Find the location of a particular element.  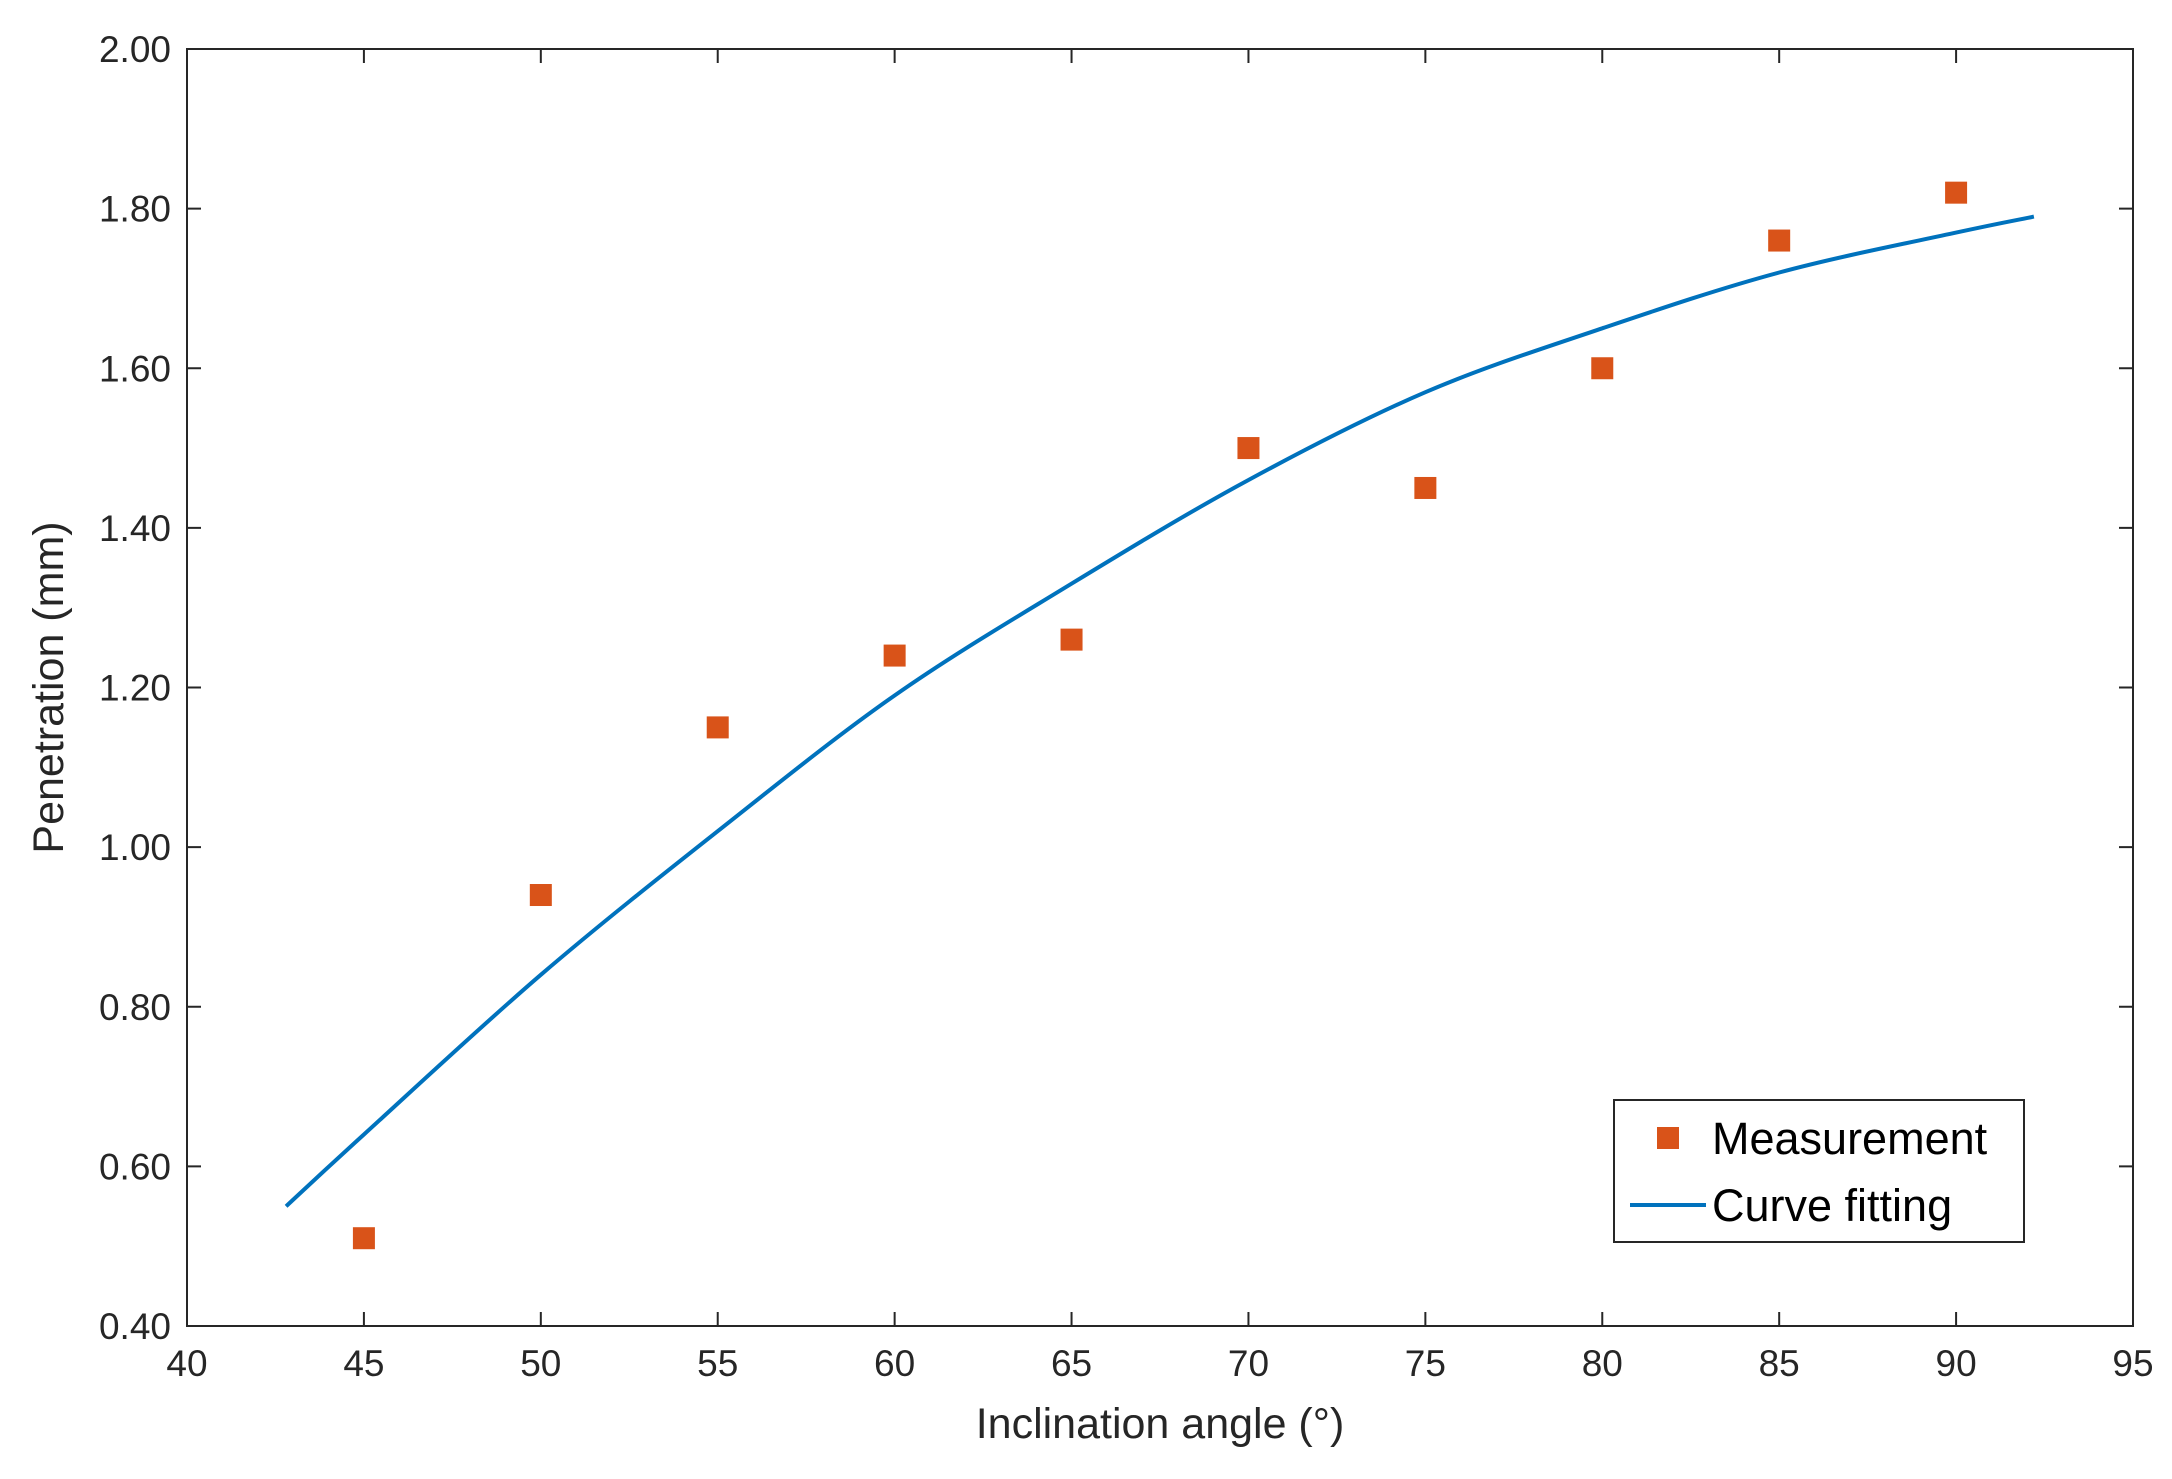

legend-label: Measurement is located at coordinates (1850, 1138).